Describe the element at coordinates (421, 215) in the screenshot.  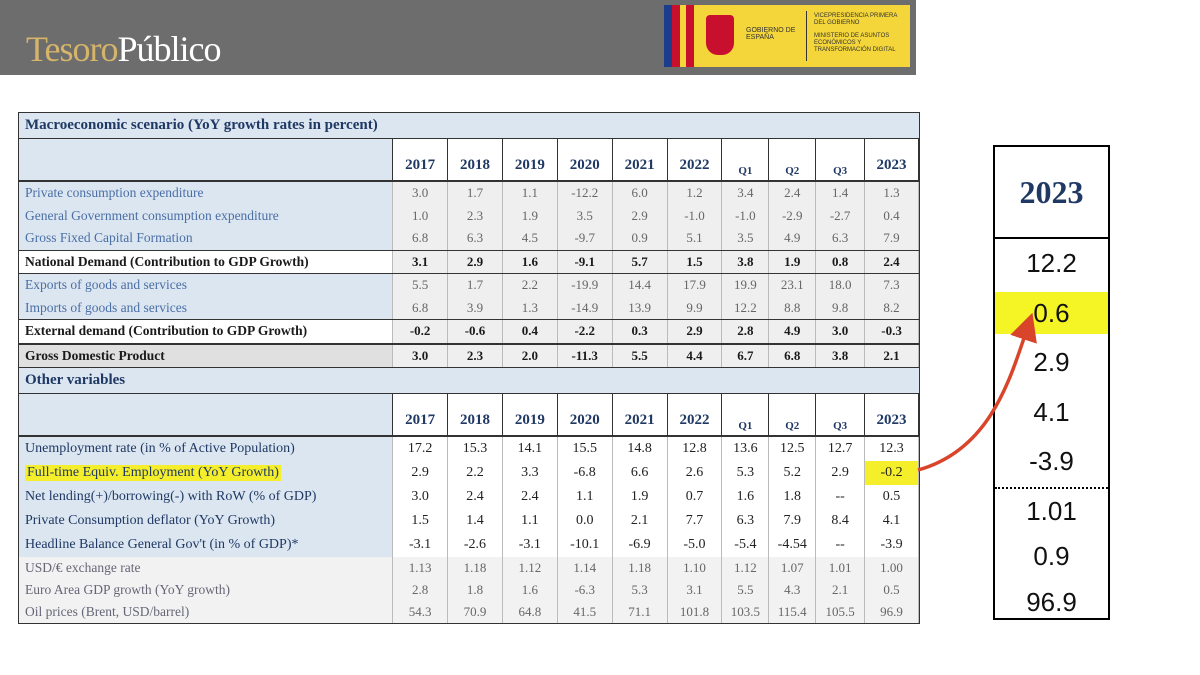
I see `value-cell: 1.0` at that location.